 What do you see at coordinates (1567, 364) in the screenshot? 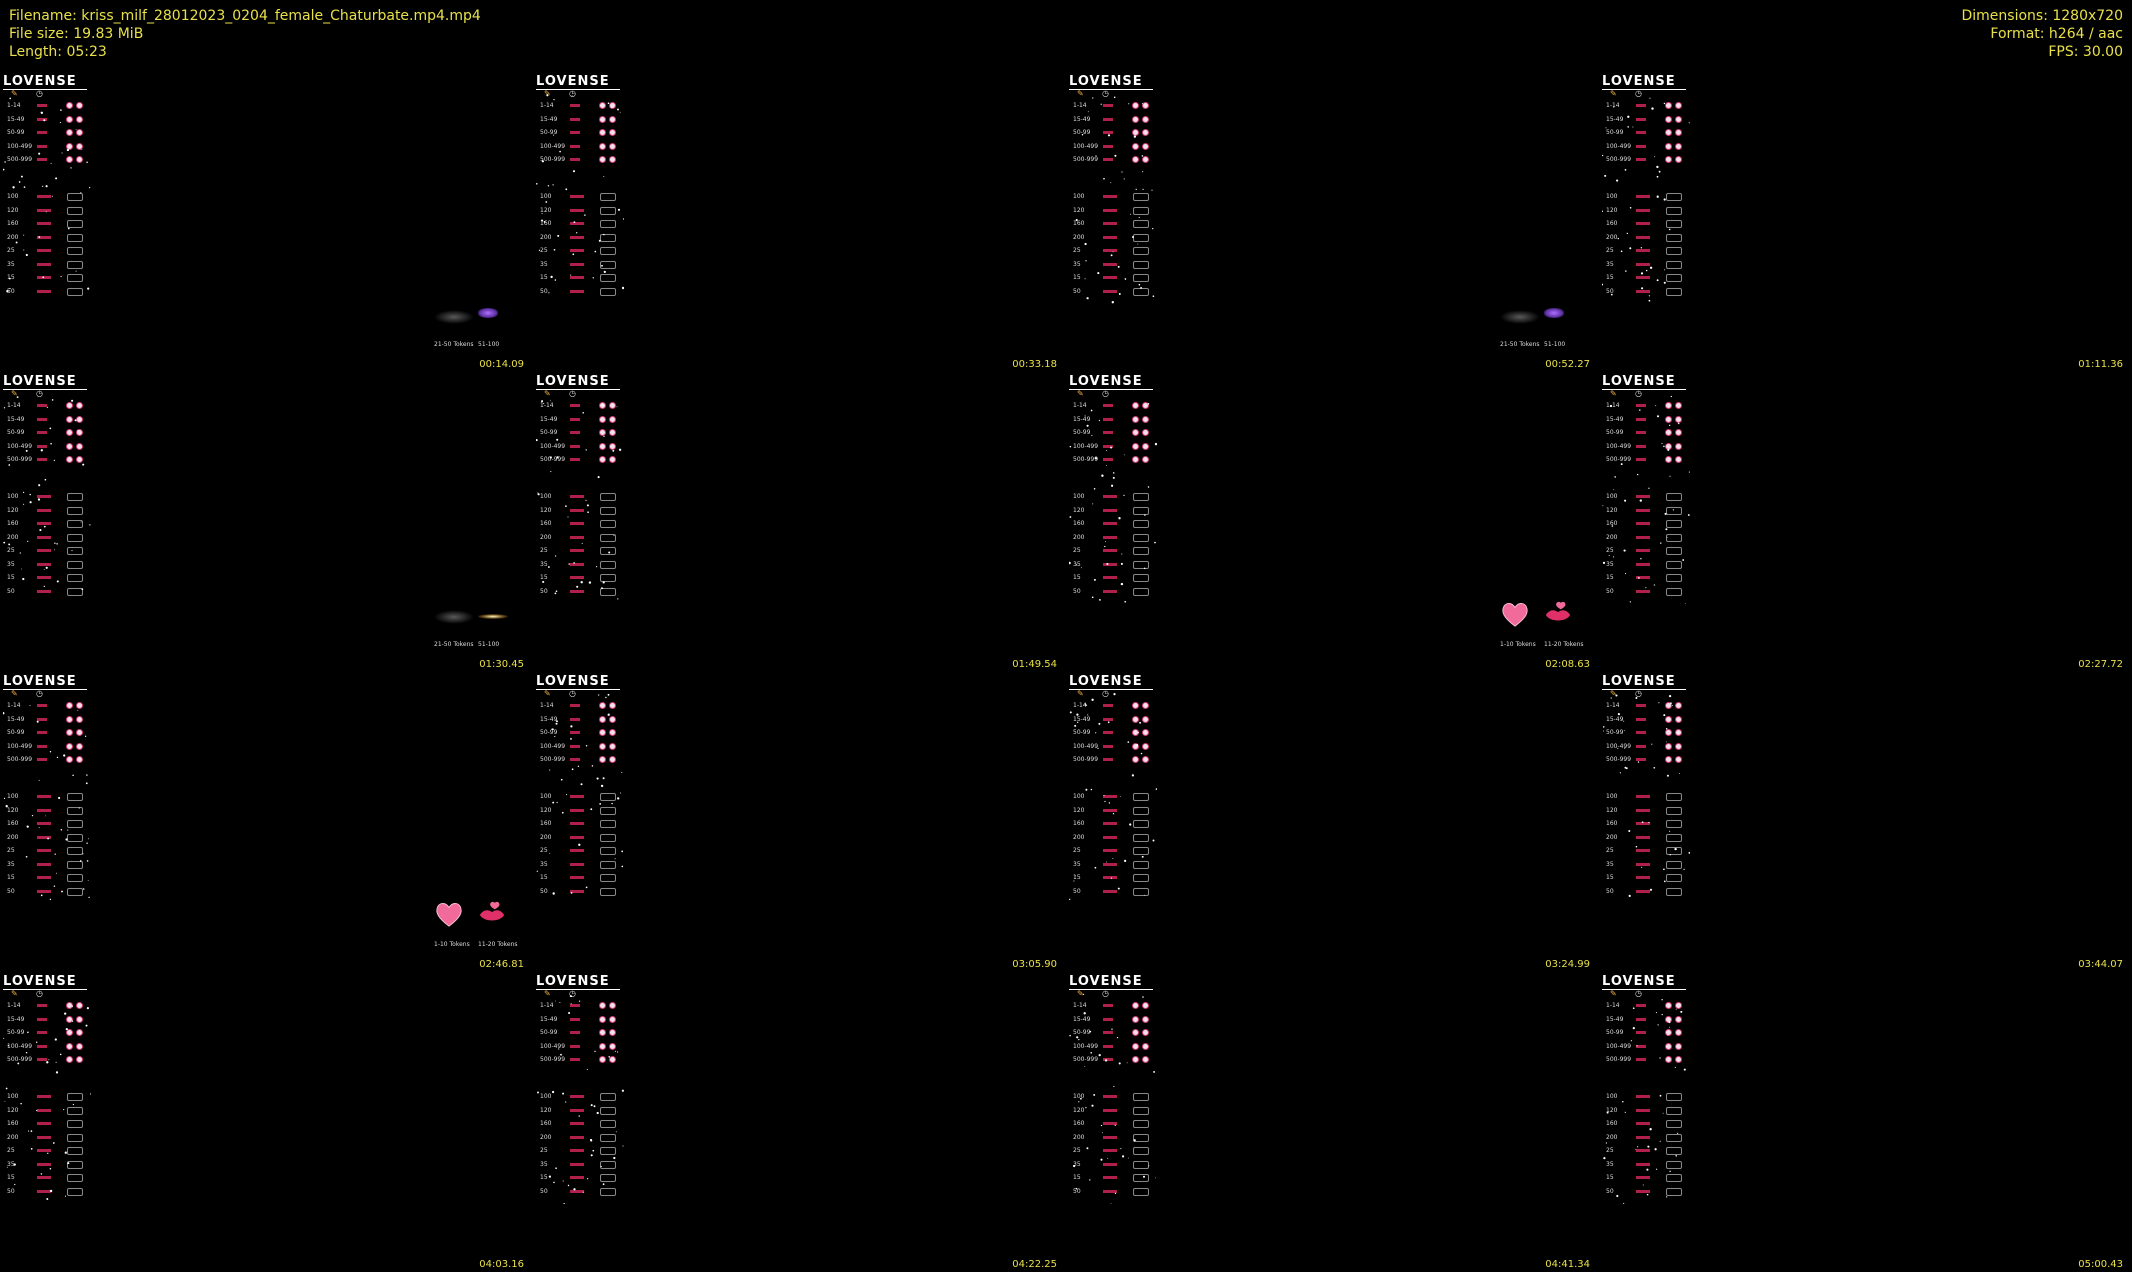
I see `frame-timestamp: 00:52.27` at bounding box center [1567, 364].